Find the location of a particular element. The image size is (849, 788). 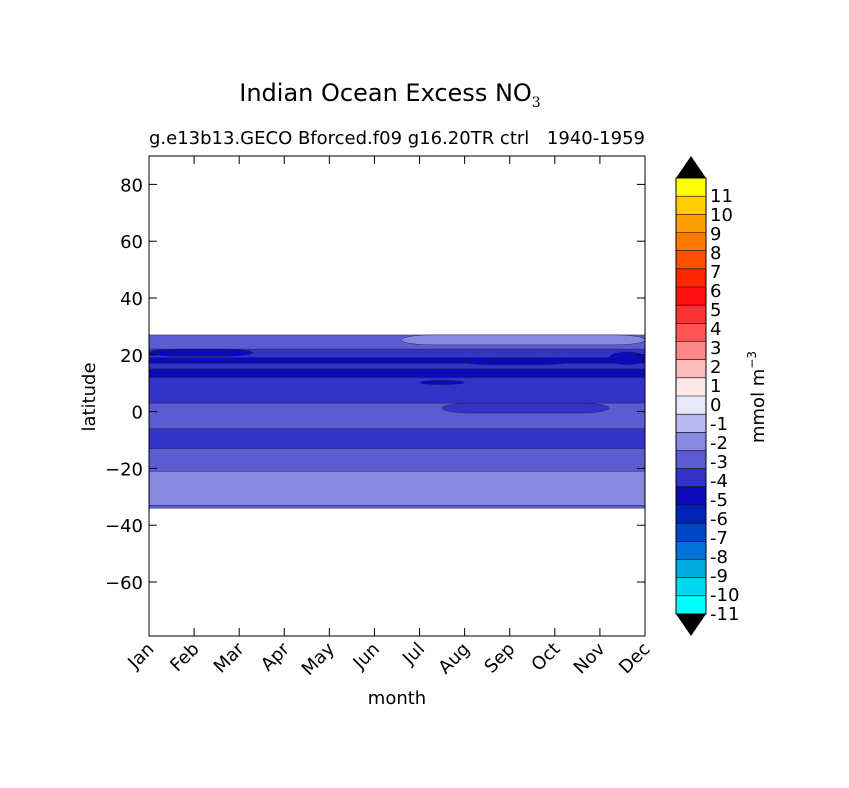

y-axis-label: latitude is located at coordinates (89, 396).